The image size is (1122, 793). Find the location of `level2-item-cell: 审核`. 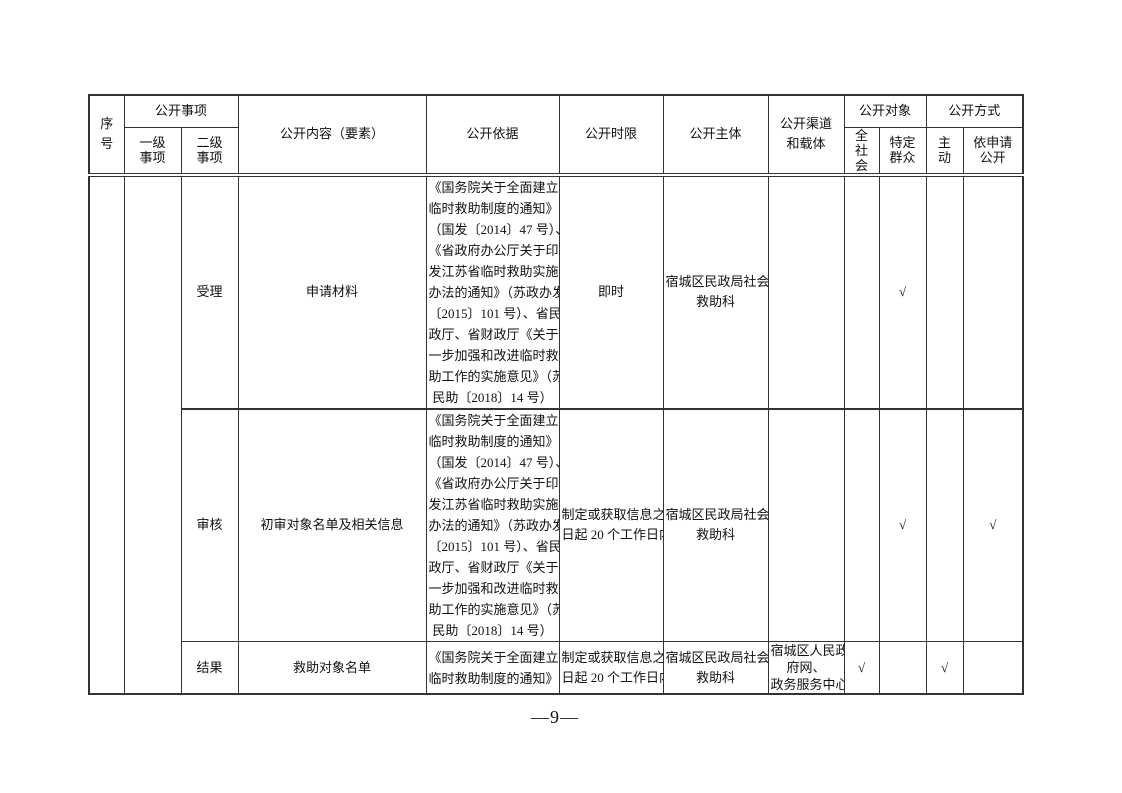

level2-item-cell: 审核 is located at coordinates (209, 524).